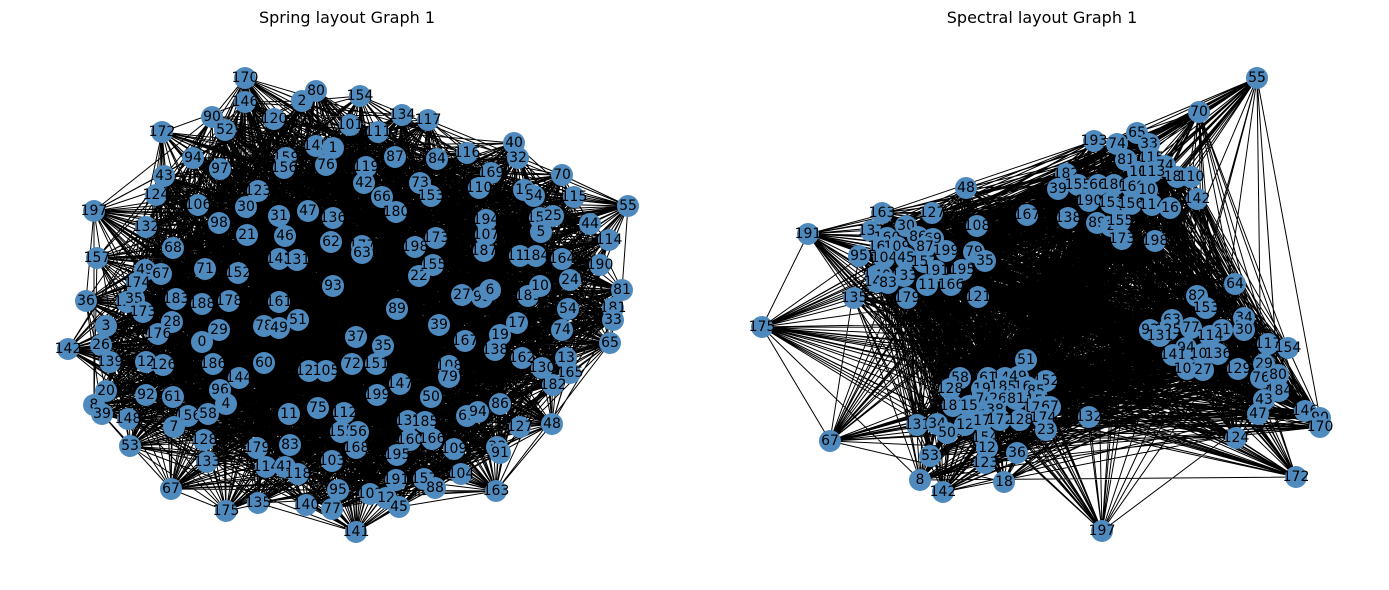  I want to click on graph-node: 110, so click(1191, 177).